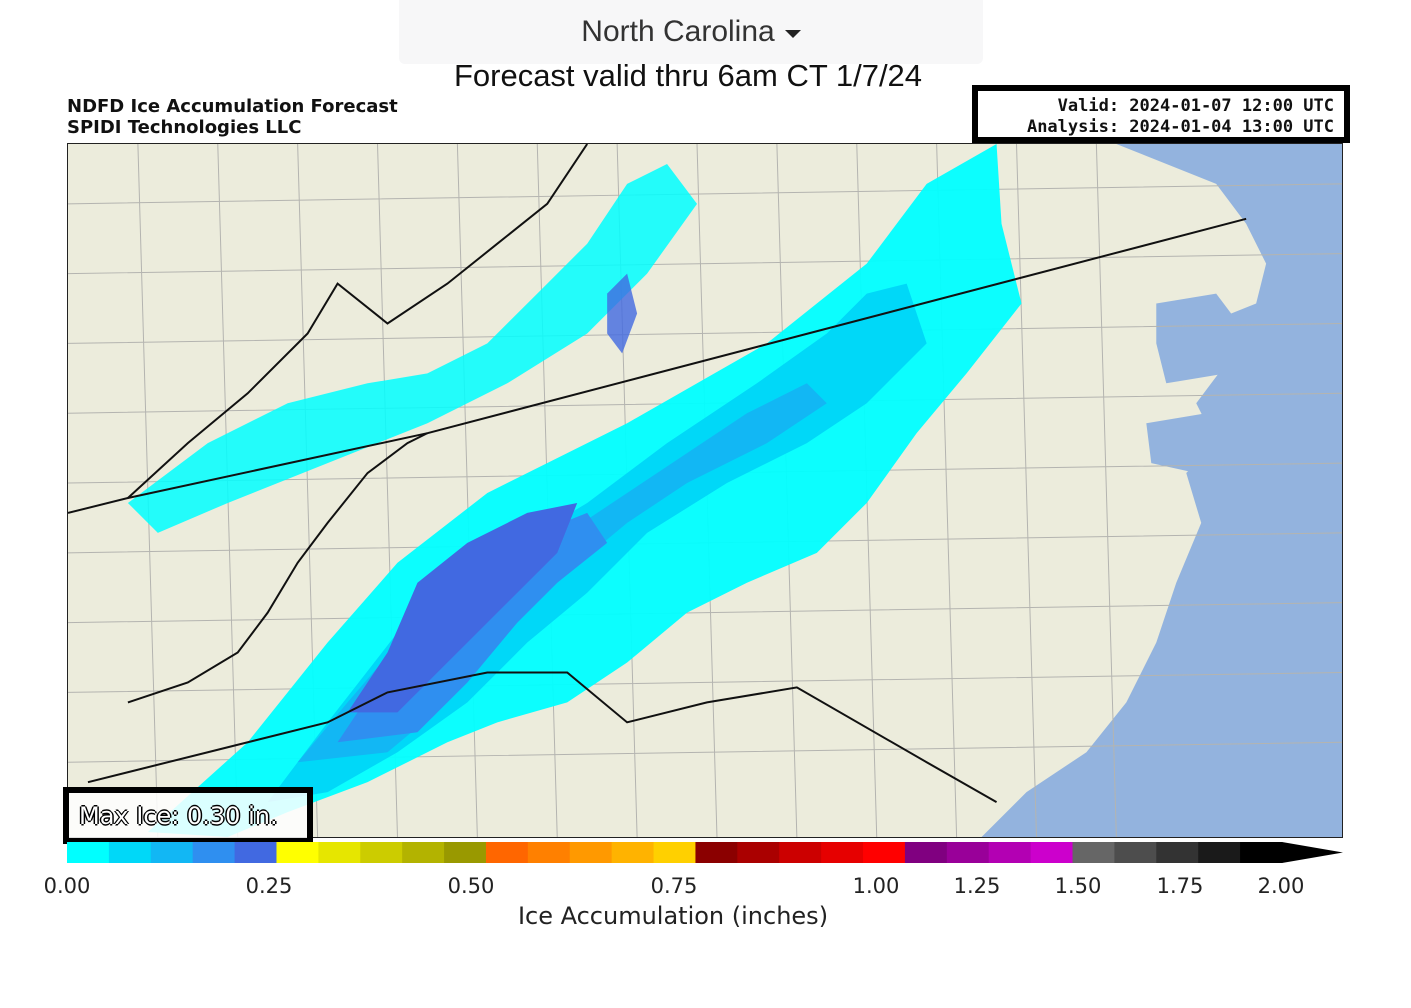  Describe the element at coordinates (1281, 886) in the screenshot. I see `colorbar-tick: 2.00` at that location.